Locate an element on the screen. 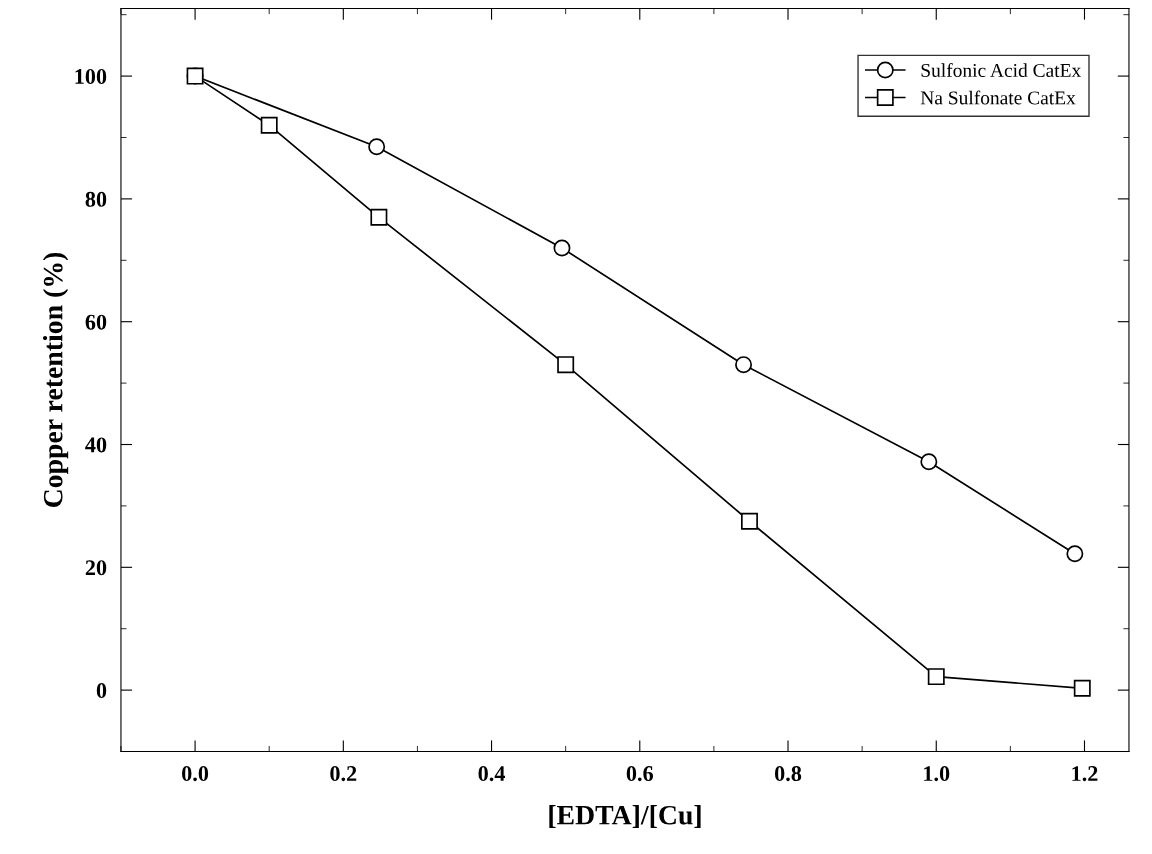 The image size is (1152, 854). legend-label: Na Sulfonate CatEx is located at coordinates (998, 97).